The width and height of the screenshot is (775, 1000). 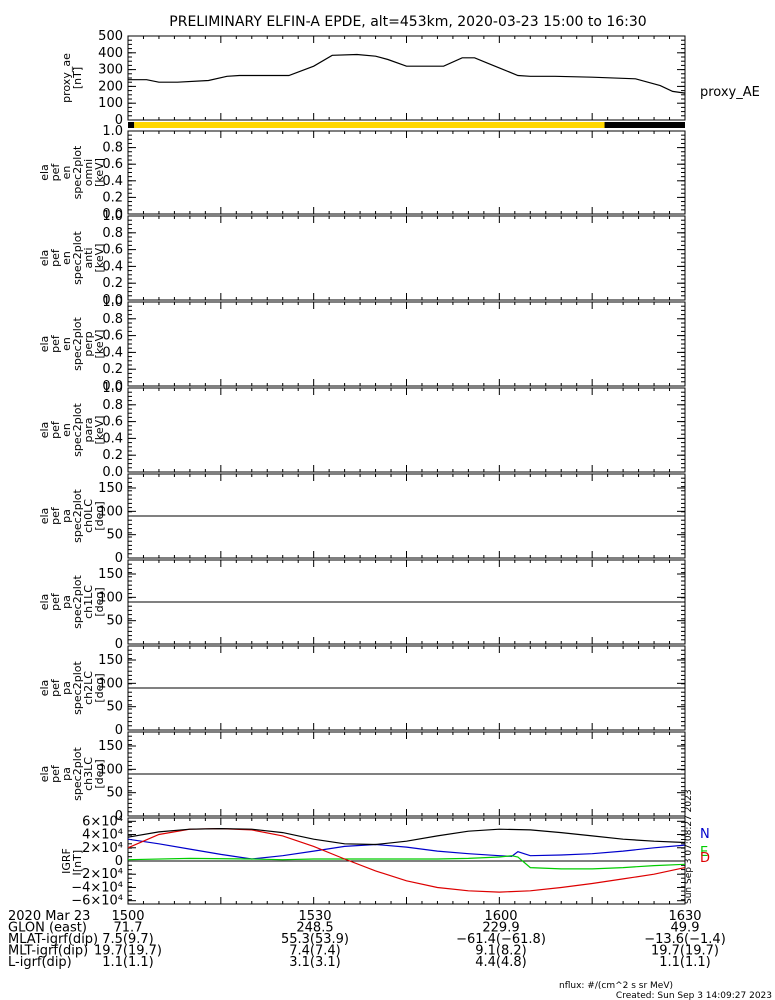 What do you see at coordinates (315, 951) in the screenshot?
I see `footer-value: 7.4(7.4)` at bounding box center [315, 951].